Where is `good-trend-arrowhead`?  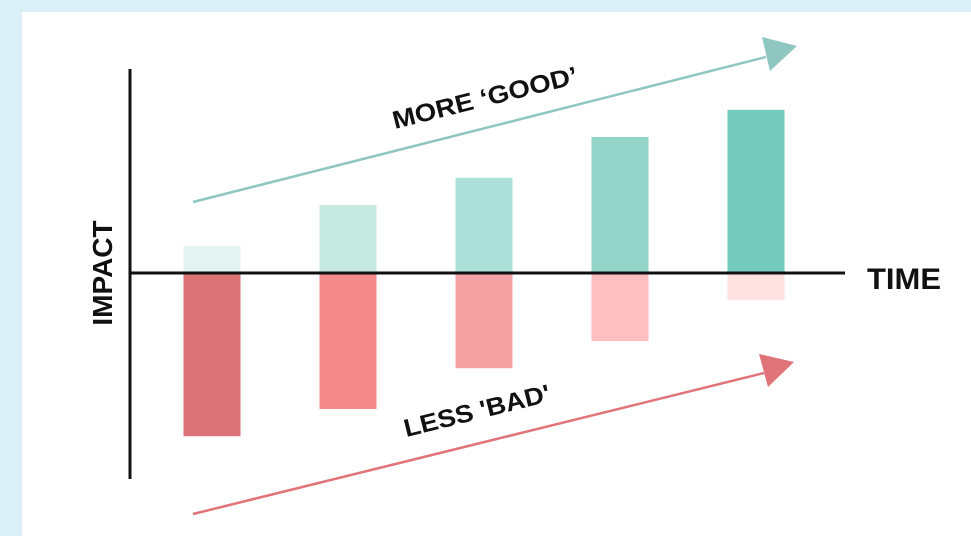 good-trend-arrowhead is located at coordinates (779, 54).